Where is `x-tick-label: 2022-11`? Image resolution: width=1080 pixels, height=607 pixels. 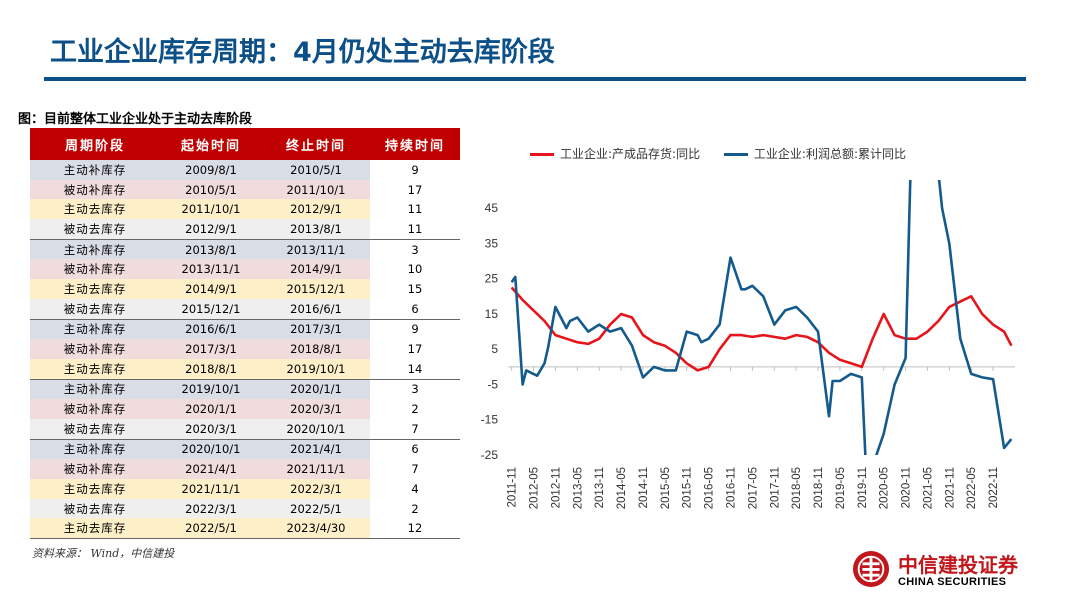
x-tick-label: 2022-11 is located at coordinates (994, 487).